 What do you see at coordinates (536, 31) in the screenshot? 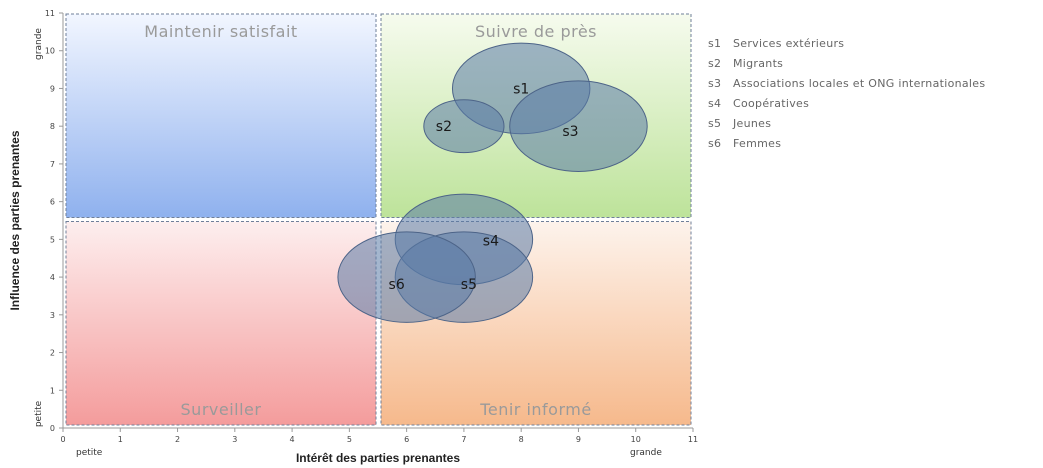
I see `quadrant-label-suivre-de-pres: Suivre de près` at bounding box center [536, 31].